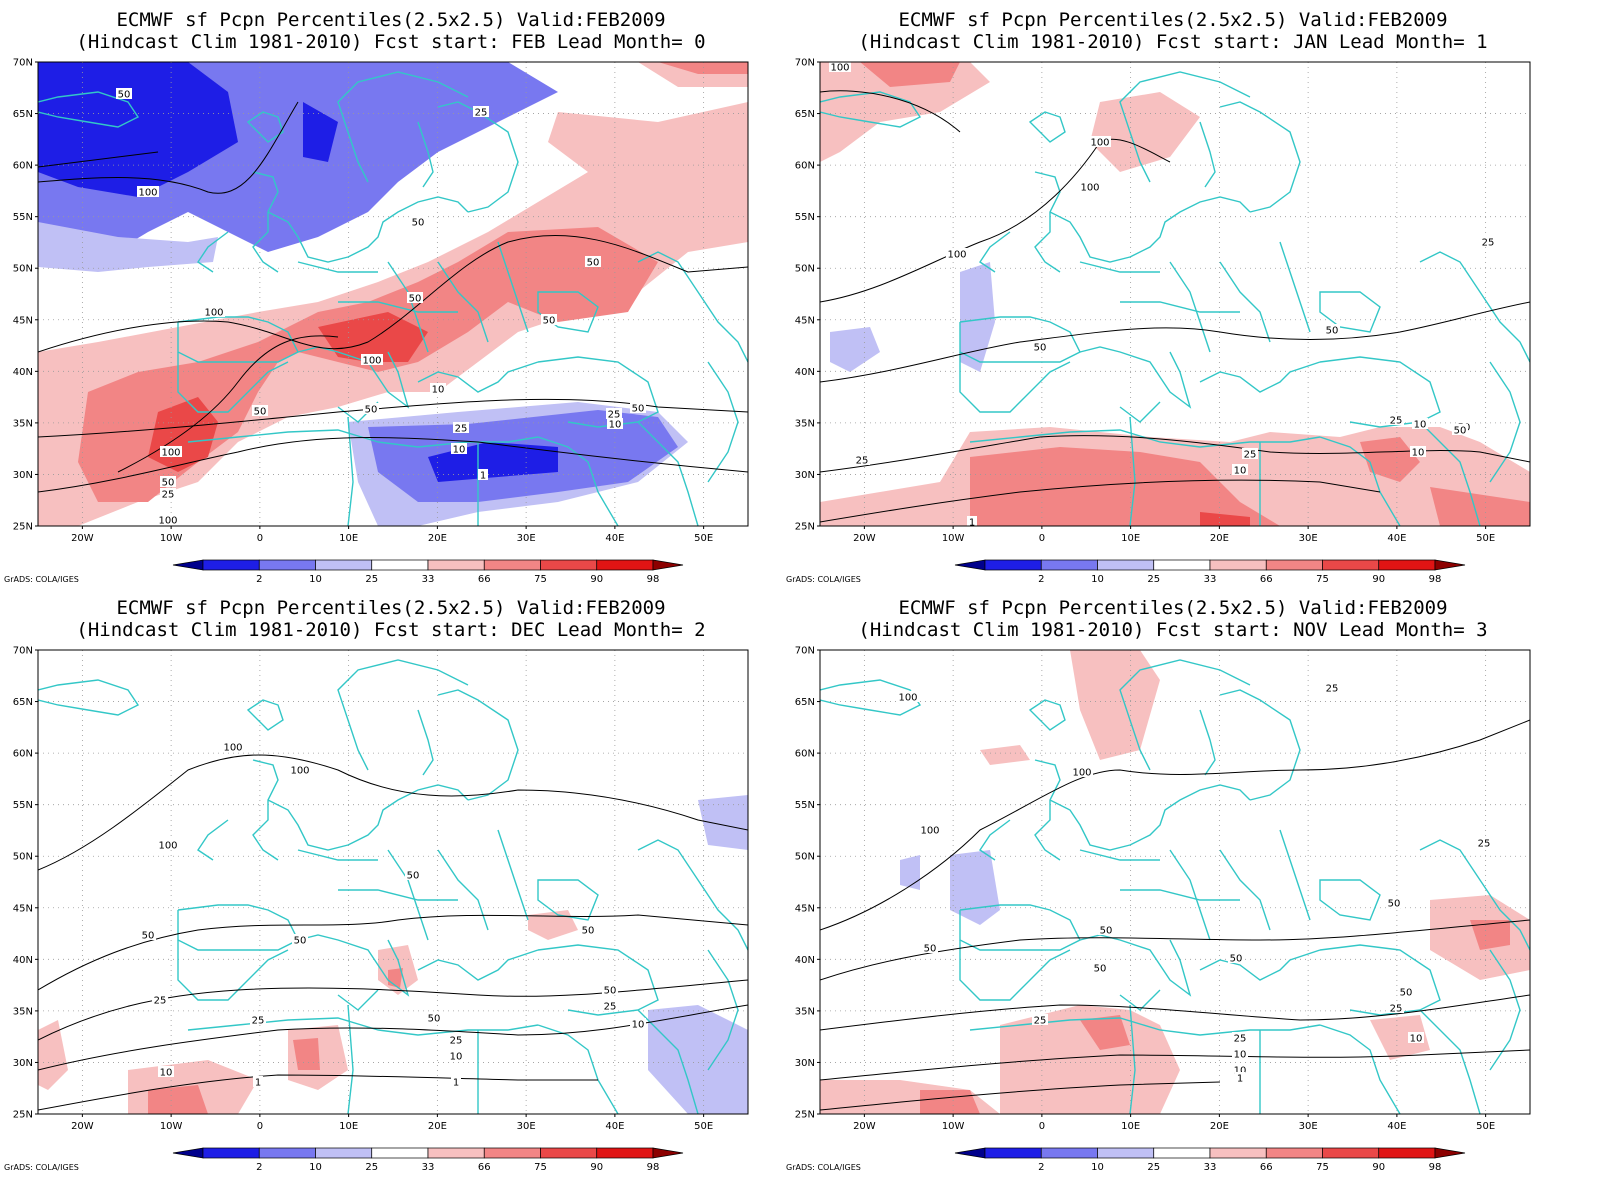 This screenshot has width=1600, height=1200. Describe the element at coordinates (805, 754) in the screenshot. I see `lat-label: 60N` at that location.